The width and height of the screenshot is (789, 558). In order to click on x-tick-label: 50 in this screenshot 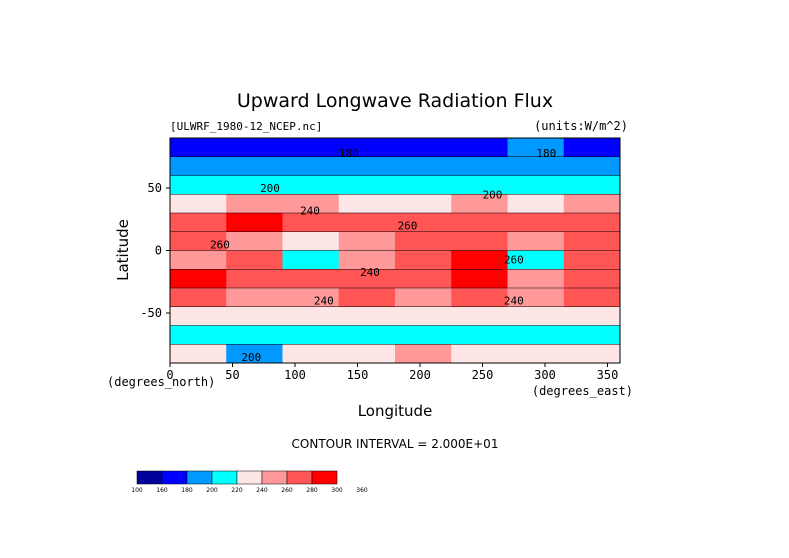, I will do `click(232, 375)`.